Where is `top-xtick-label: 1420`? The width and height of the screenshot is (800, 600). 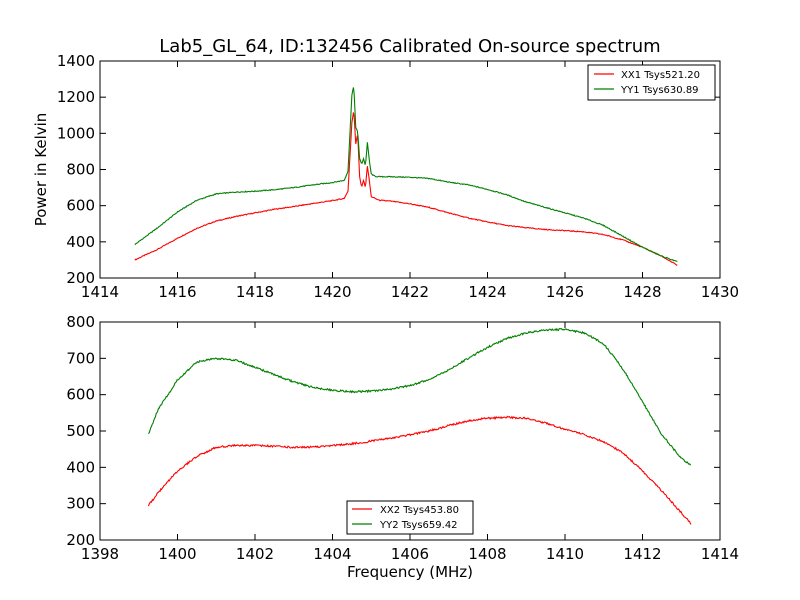 top-xtick-label: 1420 is located at coordinates (332, 292).